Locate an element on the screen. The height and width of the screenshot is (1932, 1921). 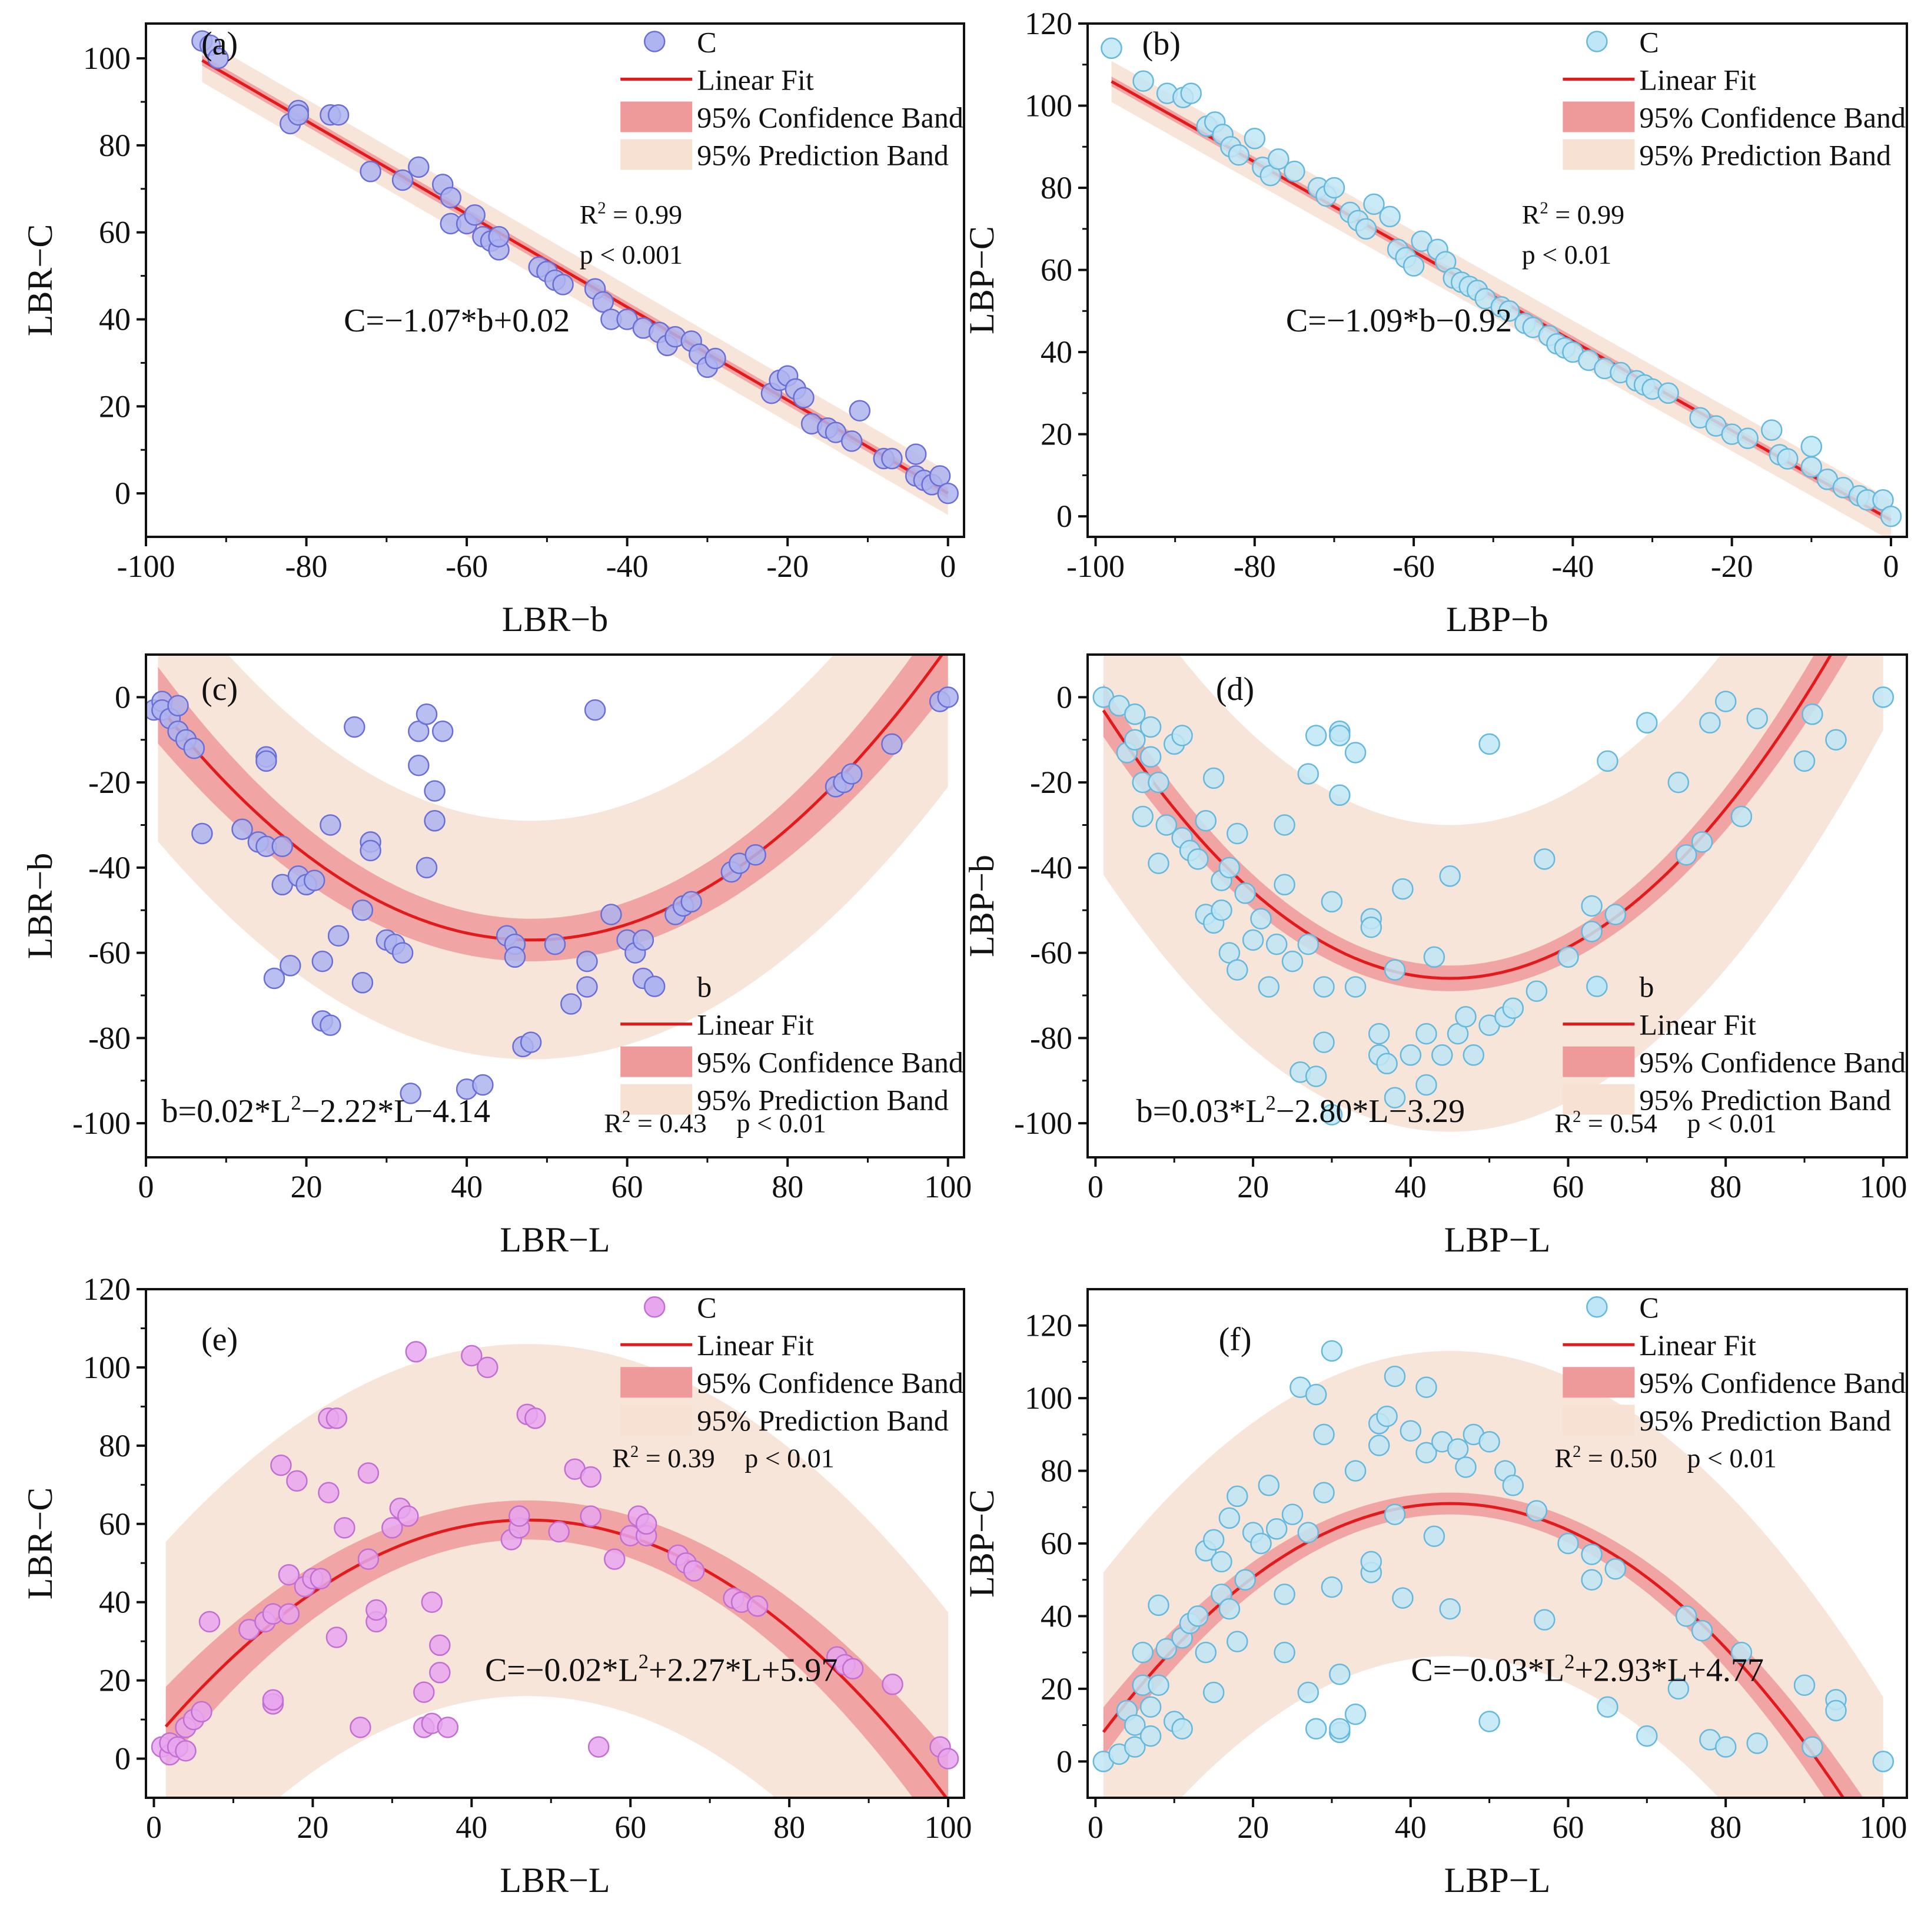
fit-equation: C=−0.02*L2​+2.27*L+5.97 is located at coordinates (661, 1669).